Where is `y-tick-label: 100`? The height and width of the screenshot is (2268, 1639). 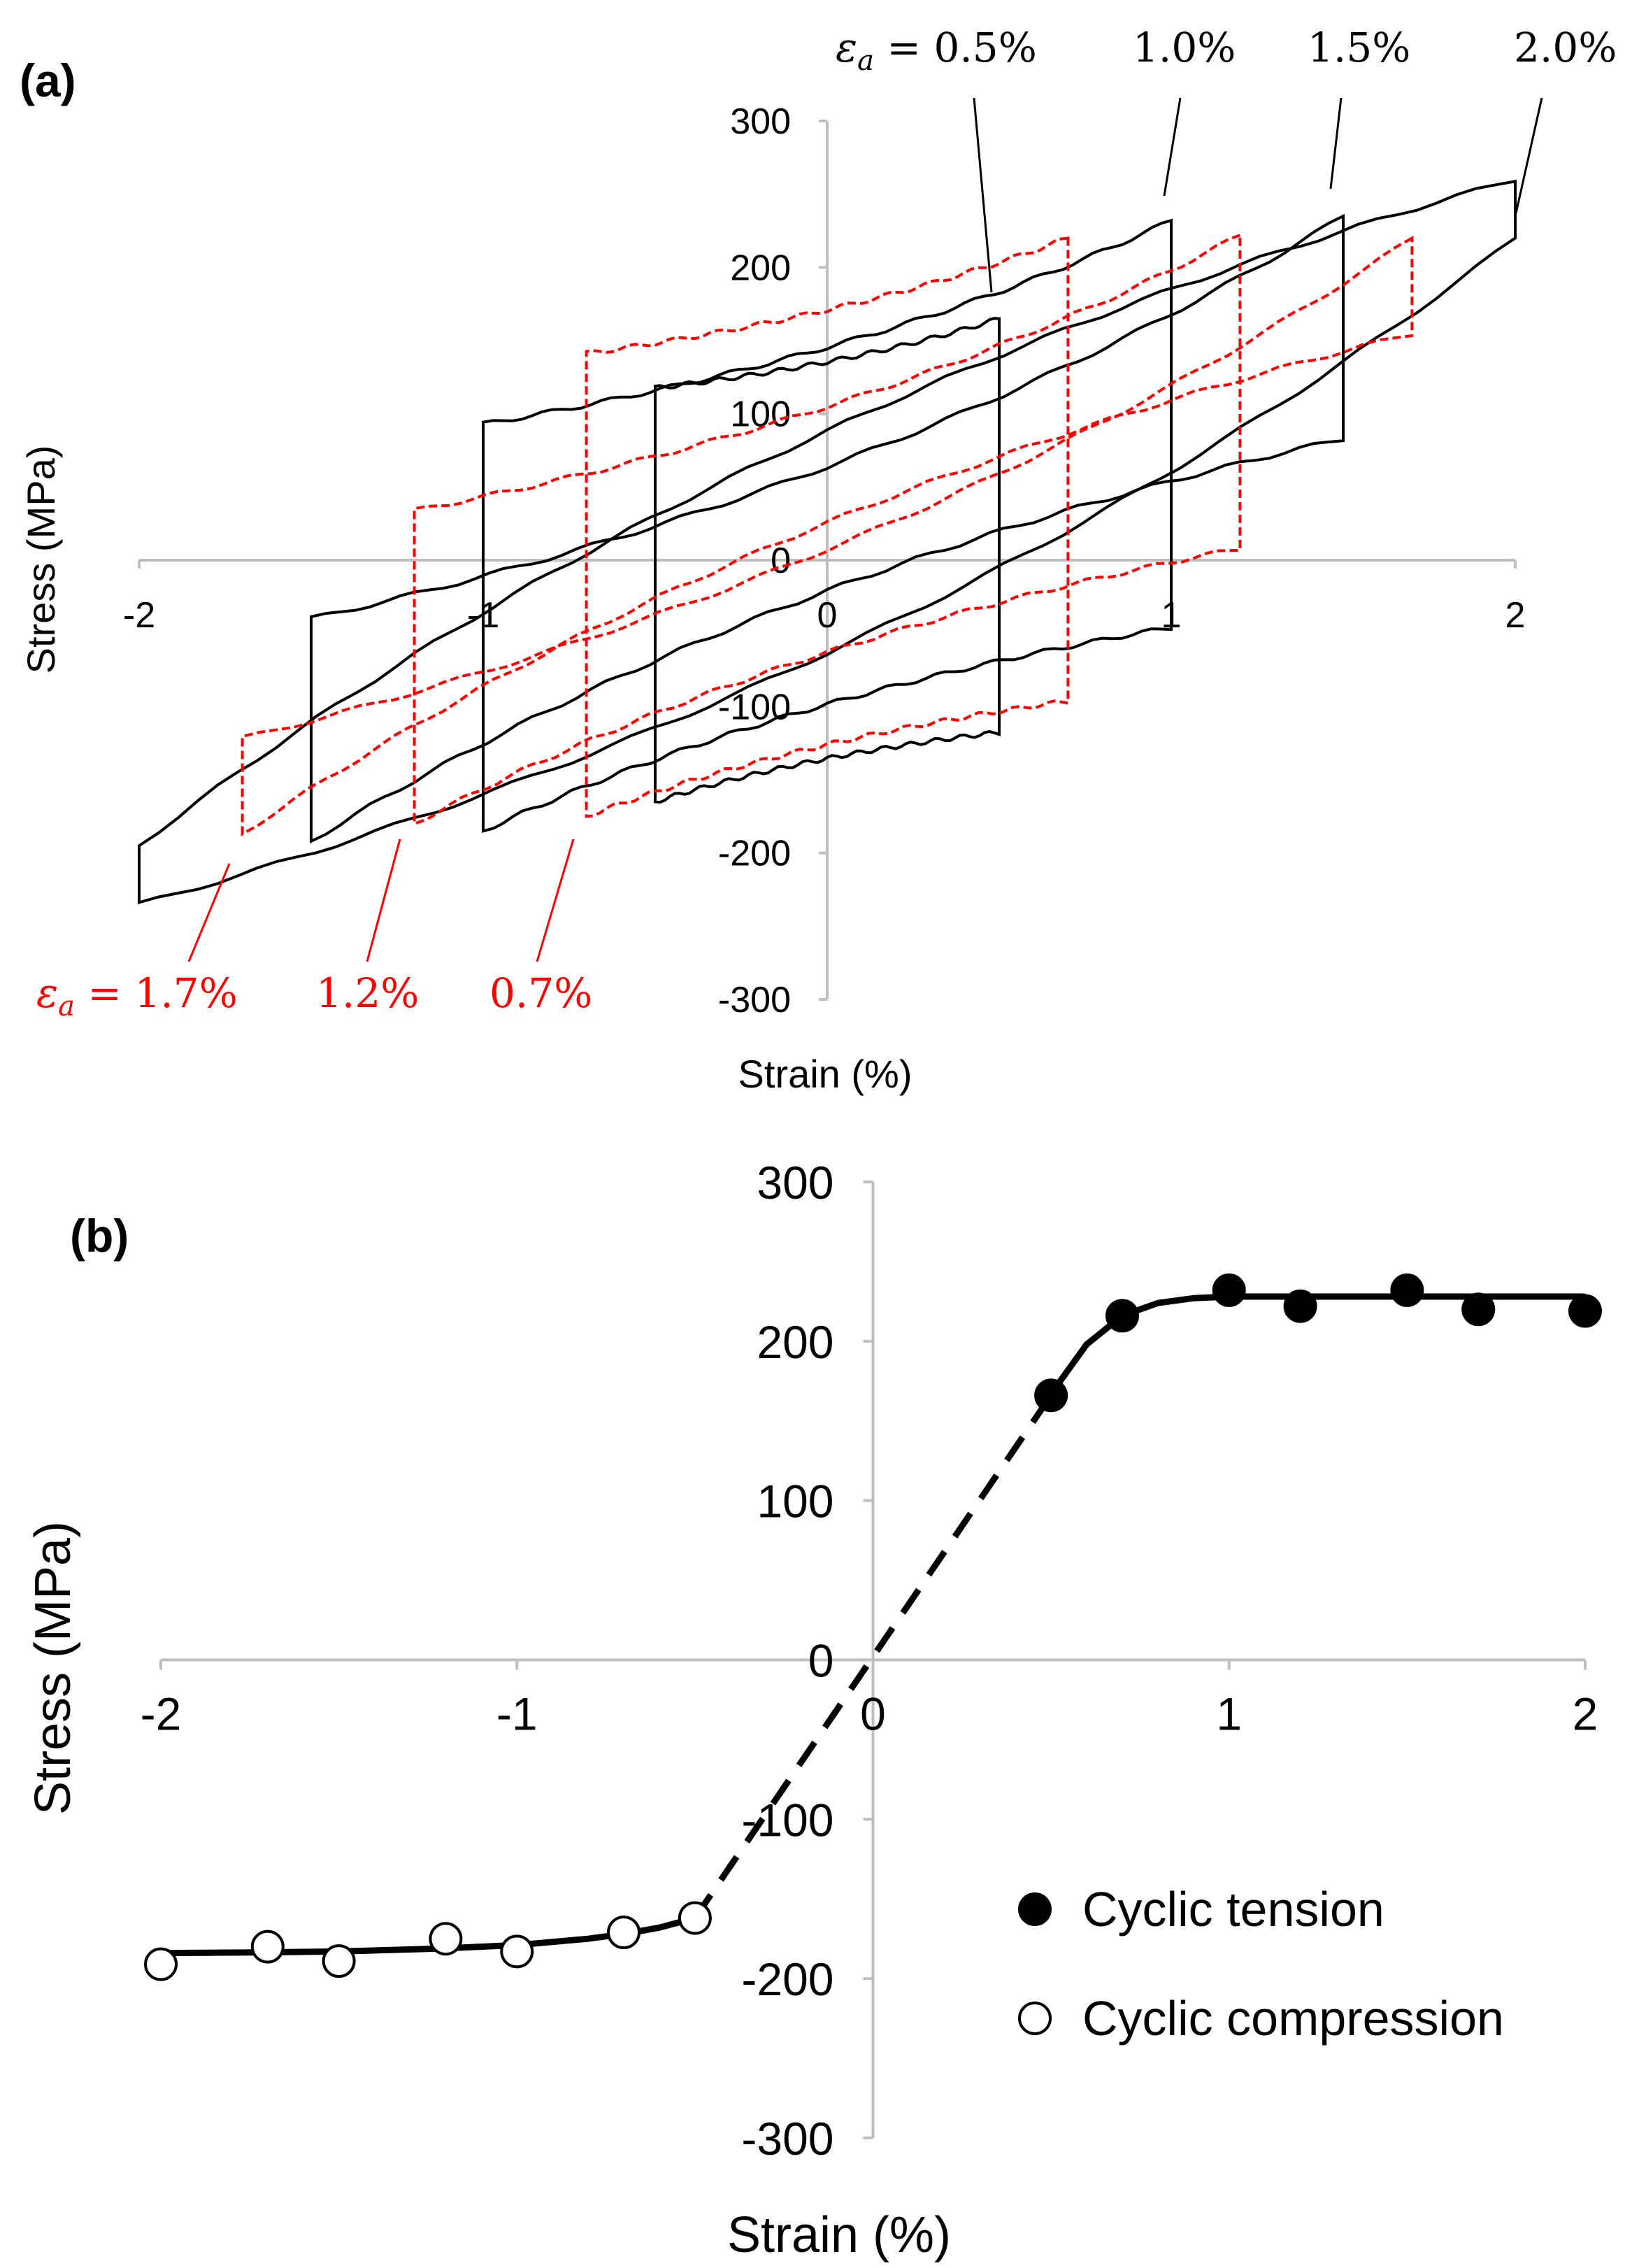
y-tick-label: 100 is located at coordinates (795, 1501).